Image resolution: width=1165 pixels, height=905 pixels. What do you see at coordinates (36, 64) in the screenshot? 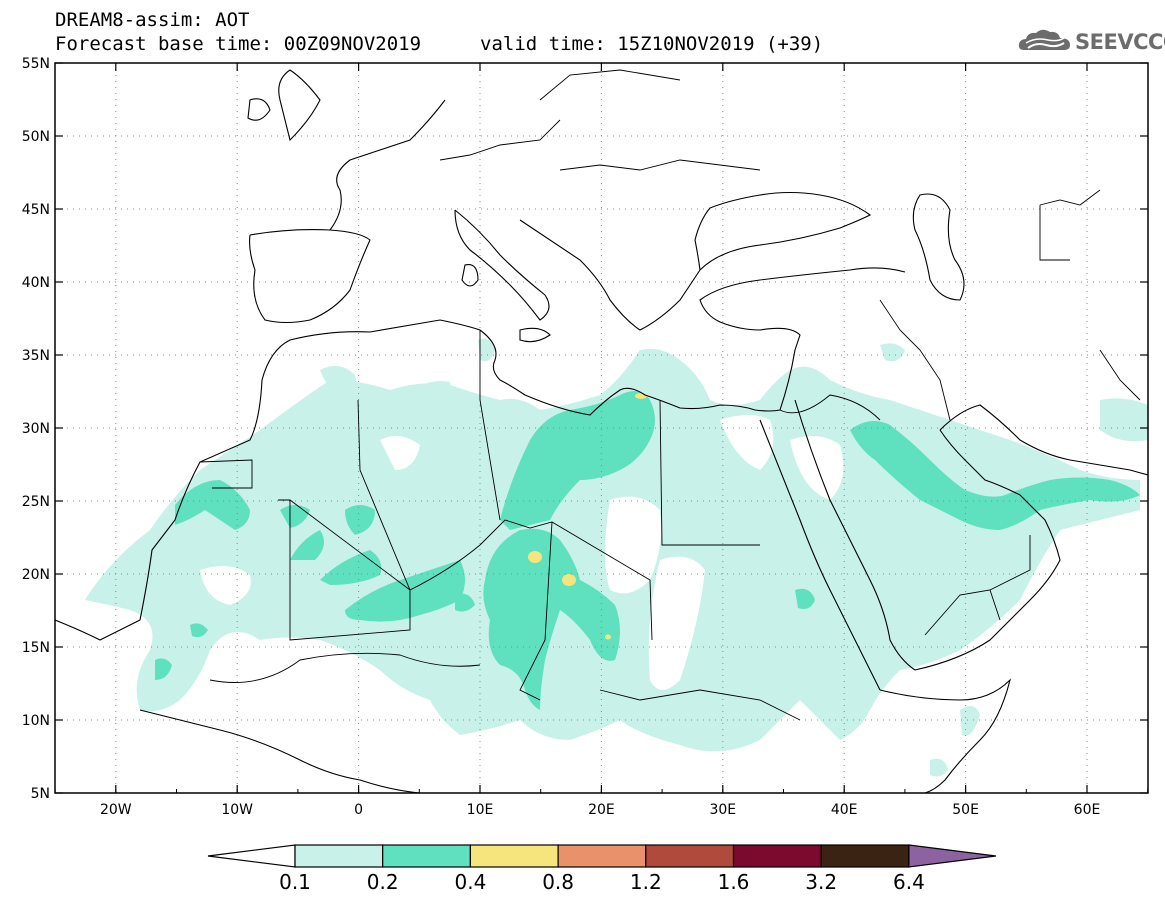
I see `lat-tick-label: 55N` at bounding box center [36, 64].